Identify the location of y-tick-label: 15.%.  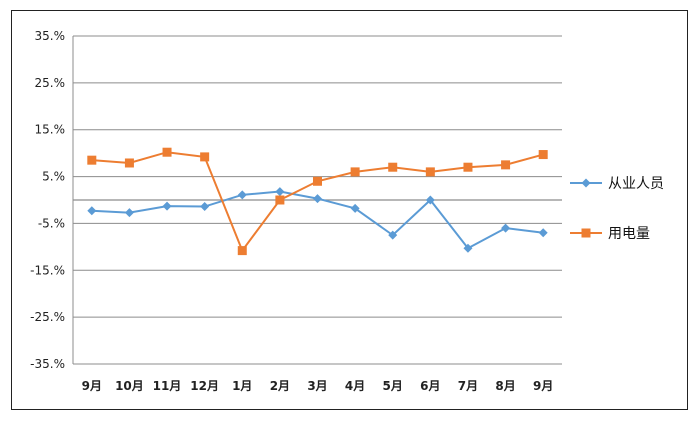
(50, 130).